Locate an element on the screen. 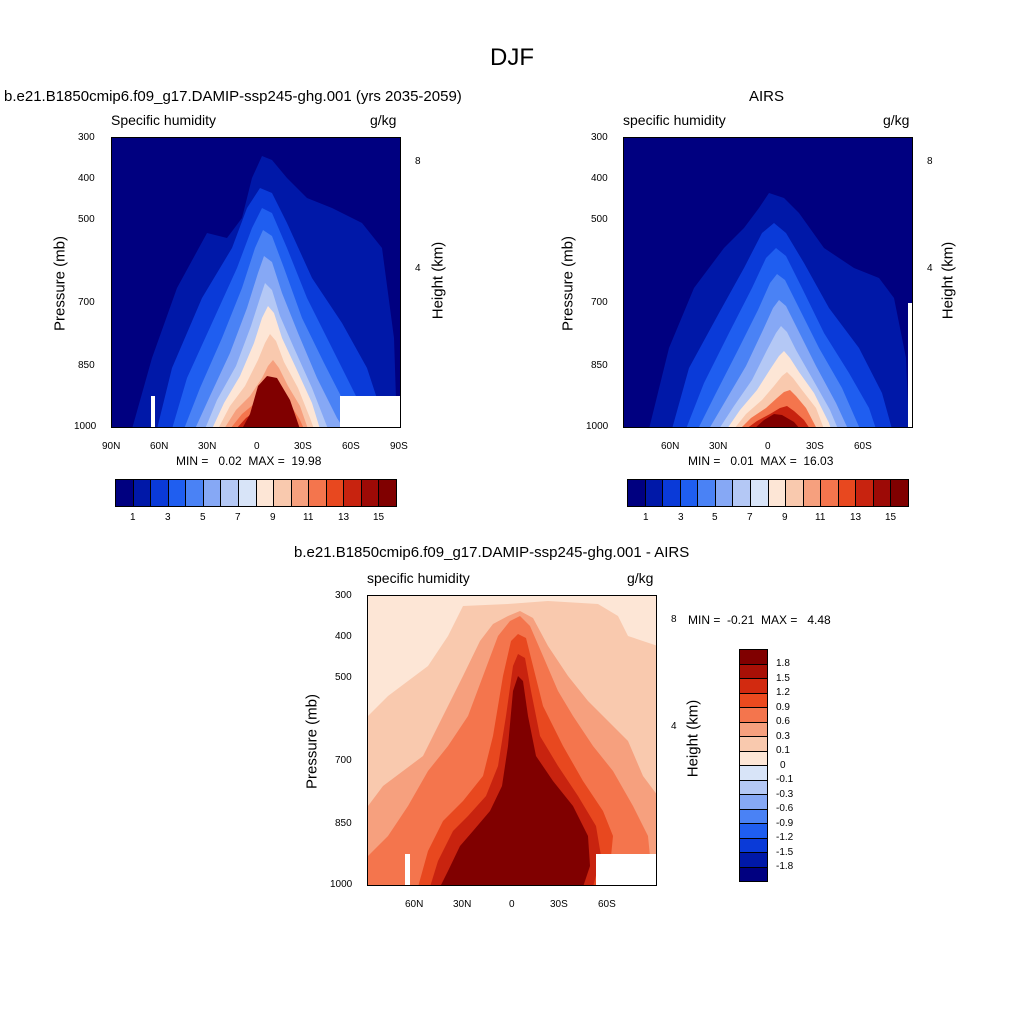 This screenshot has width=1024, height=1024. panel2-ytick-right: 8 is located at coordinates (930, 161).